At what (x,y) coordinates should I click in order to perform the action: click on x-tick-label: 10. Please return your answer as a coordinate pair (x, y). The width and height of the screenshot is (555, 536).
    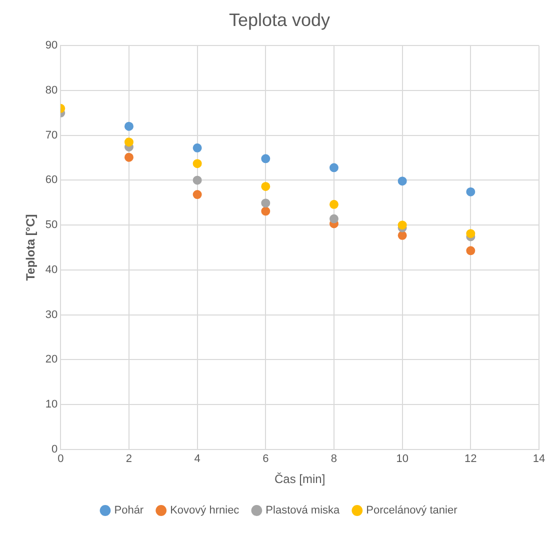
    Looking at the image, I should click on (402, 459).